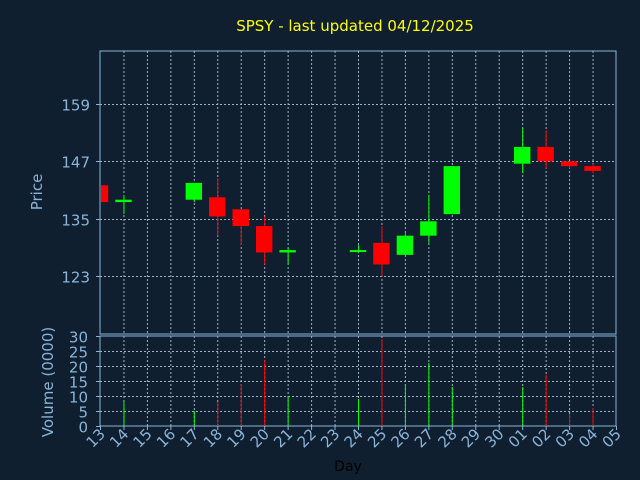  Describe the element at coordinates (78, 353) in the screenshot. I see `volume-y-tick-label: 25` at that location.